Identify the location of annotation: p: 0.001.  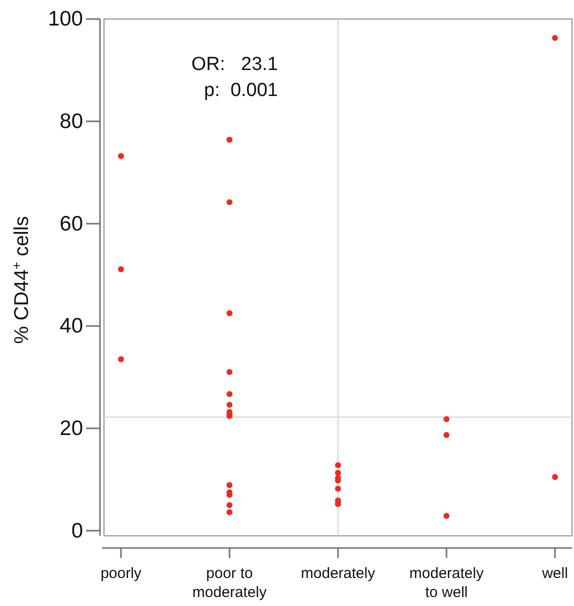
(241, 90).